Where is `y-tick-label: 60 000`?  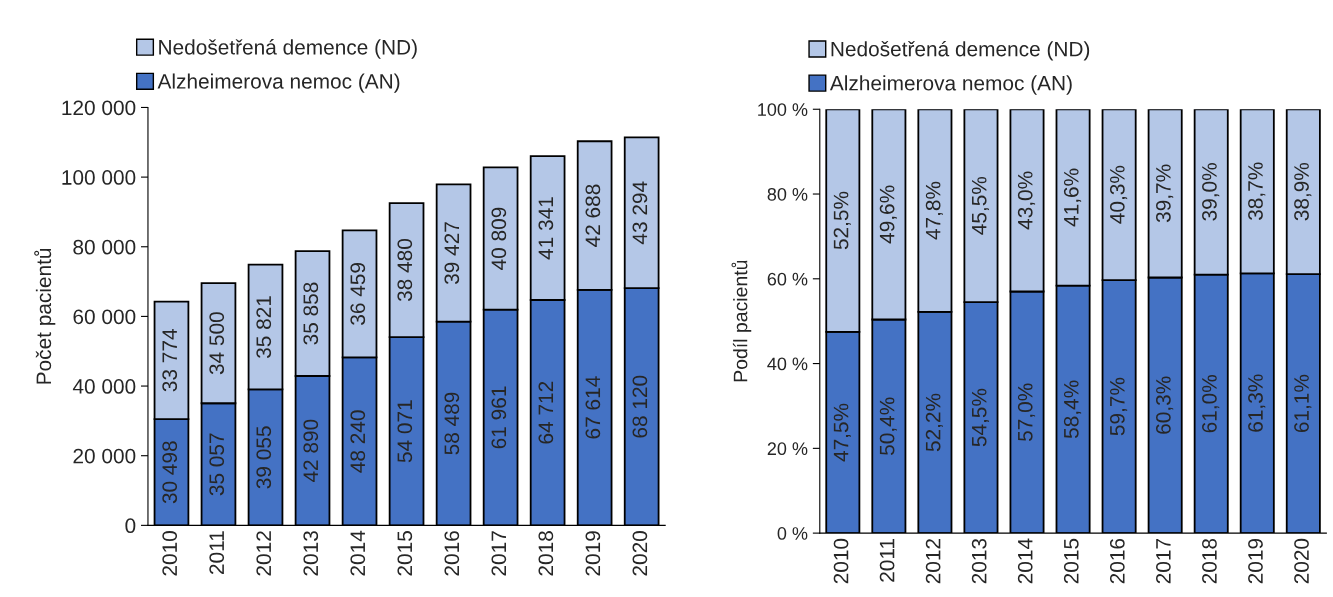 y-tick-label: 60 000 is located at coordinates (104, 317).